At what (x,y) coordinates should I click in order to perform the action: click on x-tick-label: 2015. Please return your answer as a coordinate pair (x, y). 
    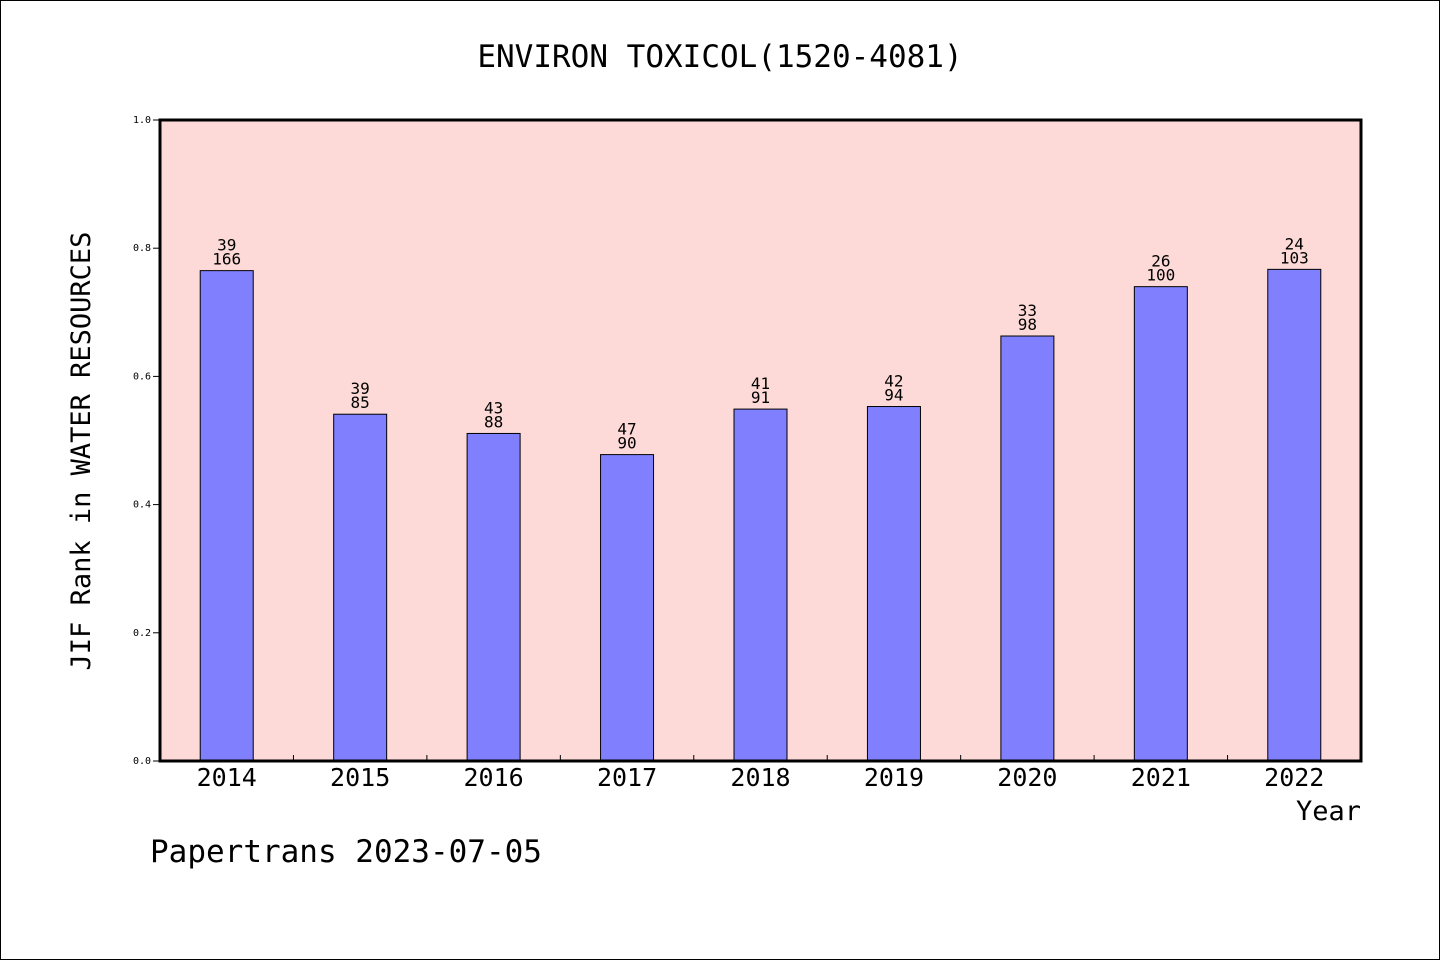
    Looking at the image, I should click on (360, 777).